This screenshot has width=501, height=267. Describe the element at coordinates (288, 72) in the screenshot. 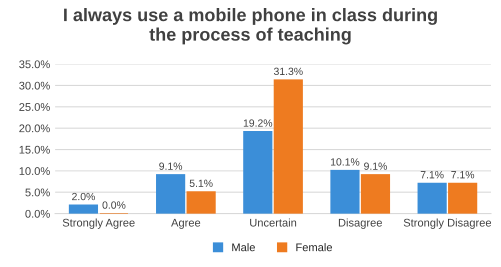

I see `data-label: 31.3%` at that location.